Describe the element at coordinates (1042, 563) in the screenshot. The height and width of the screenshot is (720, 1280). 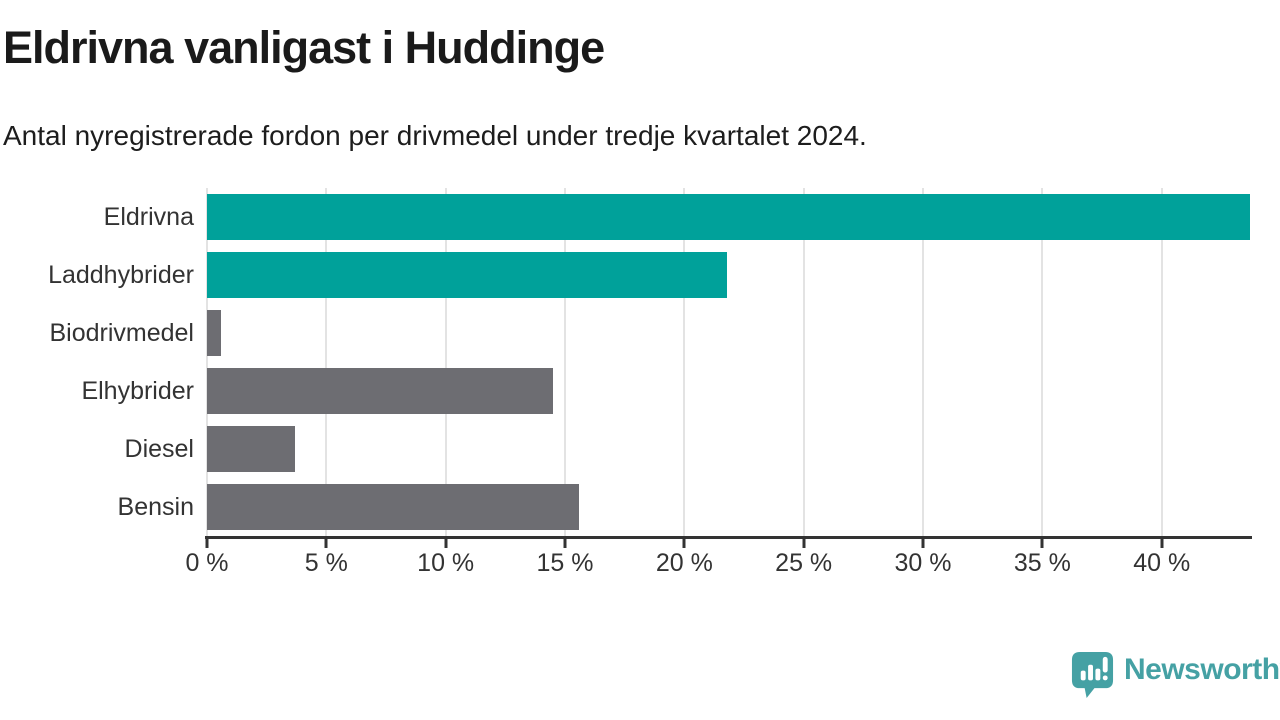
I see `x-tick-label: 35 %` at that location.